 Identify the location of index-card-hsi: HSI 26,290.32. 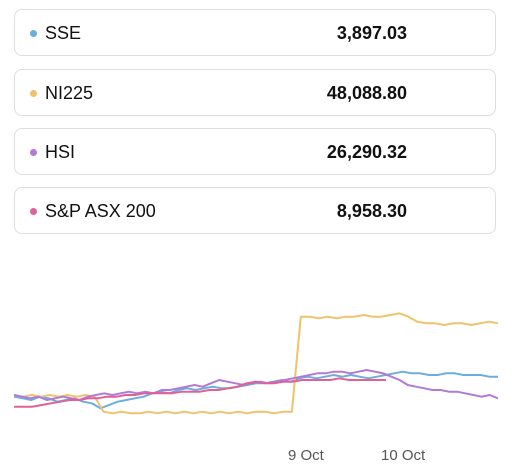
(255, 151).